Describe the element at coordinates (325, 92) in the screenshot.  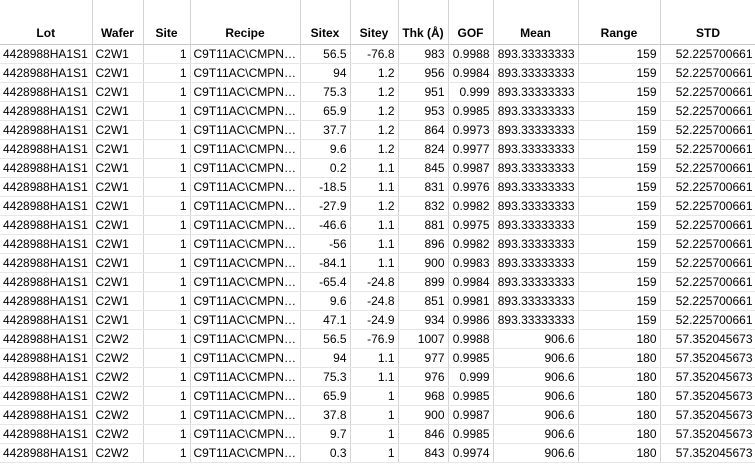
I see `cell-sitex: 75.3` at that location.